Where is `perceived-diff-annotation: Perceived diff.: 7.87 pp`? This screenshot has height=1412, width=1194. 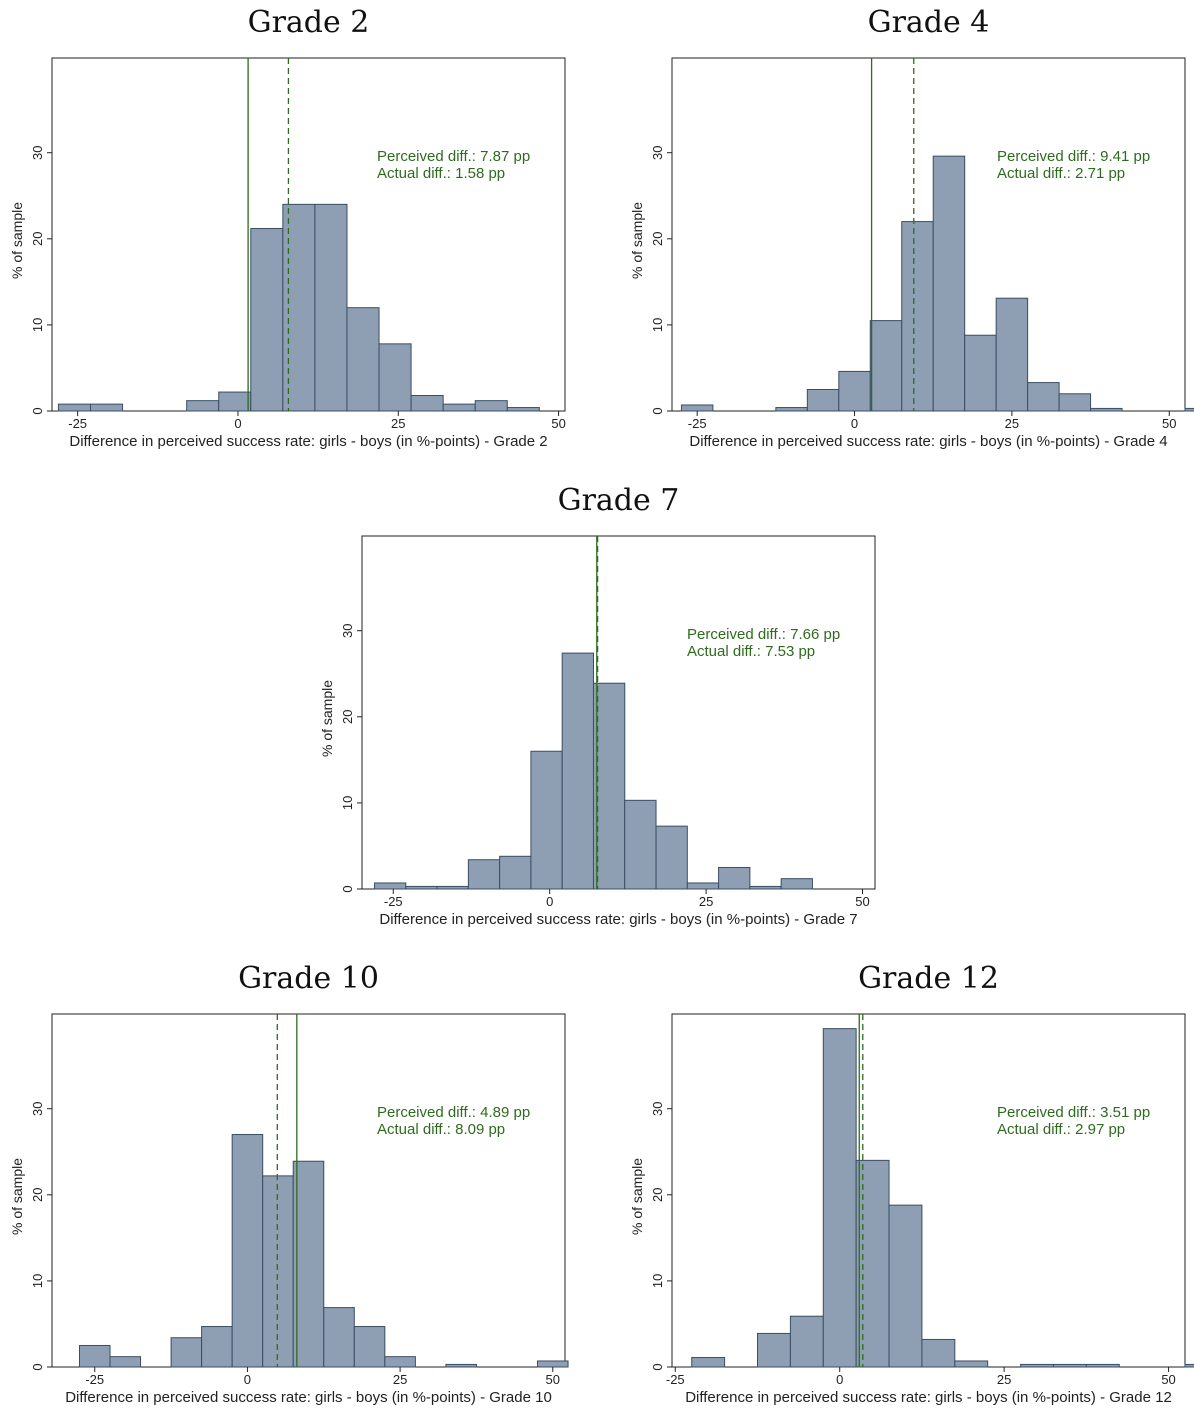
perceived-diff-annotation: Perceived diff.: 7.87 pp is located at coordinates (453, 156).